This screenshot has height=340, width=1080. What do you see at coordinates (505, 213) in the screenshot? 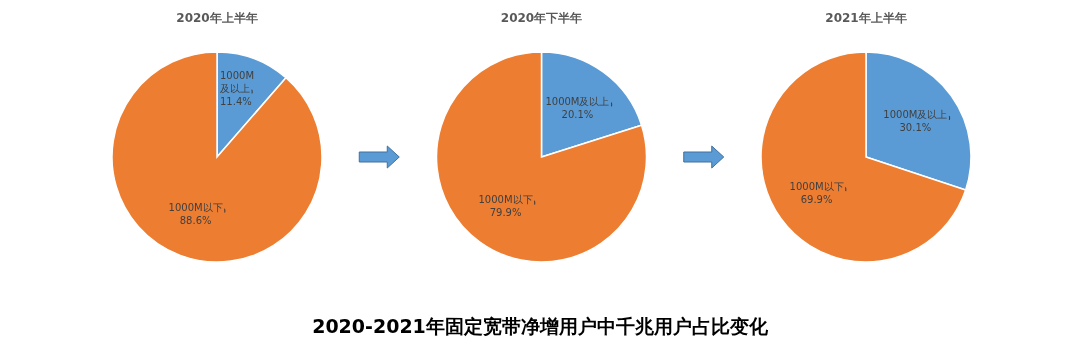
I see `data-label: 79.9%` at bounding box center [505, 213].